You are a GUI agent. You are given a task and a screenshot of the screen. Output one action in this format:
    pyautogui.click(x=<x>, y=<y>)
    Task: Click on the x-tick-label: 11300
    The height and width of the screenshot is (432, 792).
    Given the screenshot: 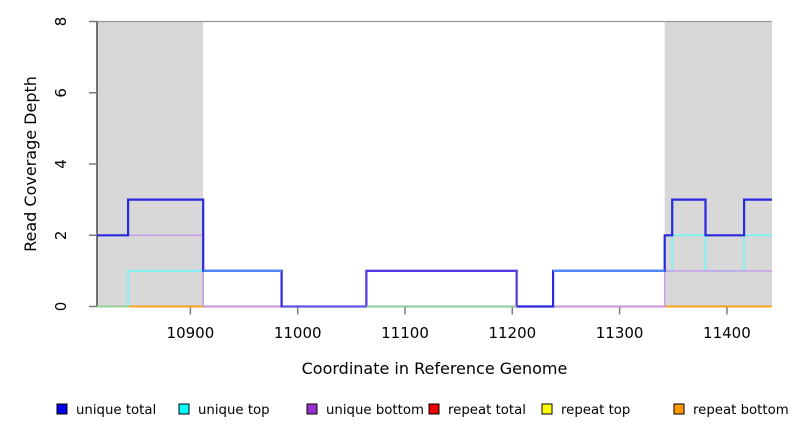 What is the action you would take?
    pyautogui.click(x=620, y=333)
    